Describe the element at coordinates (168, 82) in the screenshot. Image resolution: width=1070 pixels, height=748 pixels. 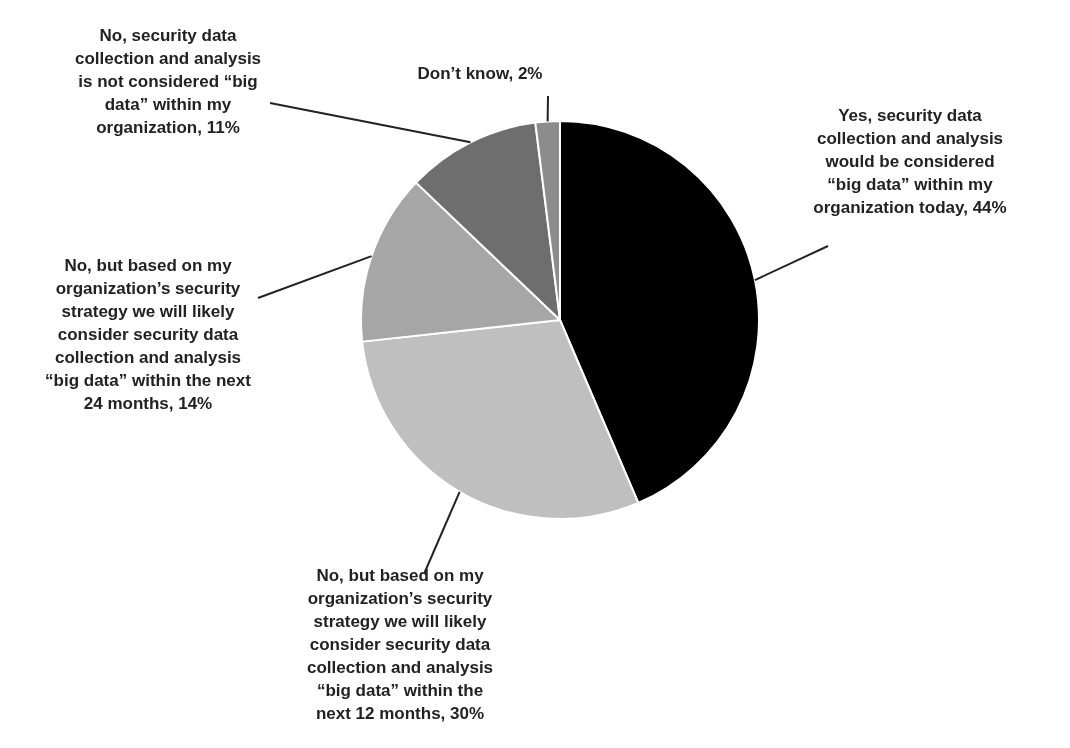
I see `slice-label: No, security data collection and analysis is not considered “big data” within my organization, 11%` at that location.